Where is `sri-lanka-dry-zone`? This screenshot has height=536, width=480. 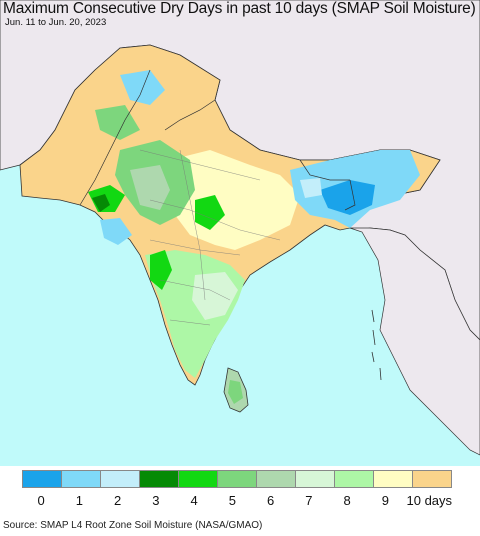
sri-lanka-dry-zone is located at coordinates (235, 392).